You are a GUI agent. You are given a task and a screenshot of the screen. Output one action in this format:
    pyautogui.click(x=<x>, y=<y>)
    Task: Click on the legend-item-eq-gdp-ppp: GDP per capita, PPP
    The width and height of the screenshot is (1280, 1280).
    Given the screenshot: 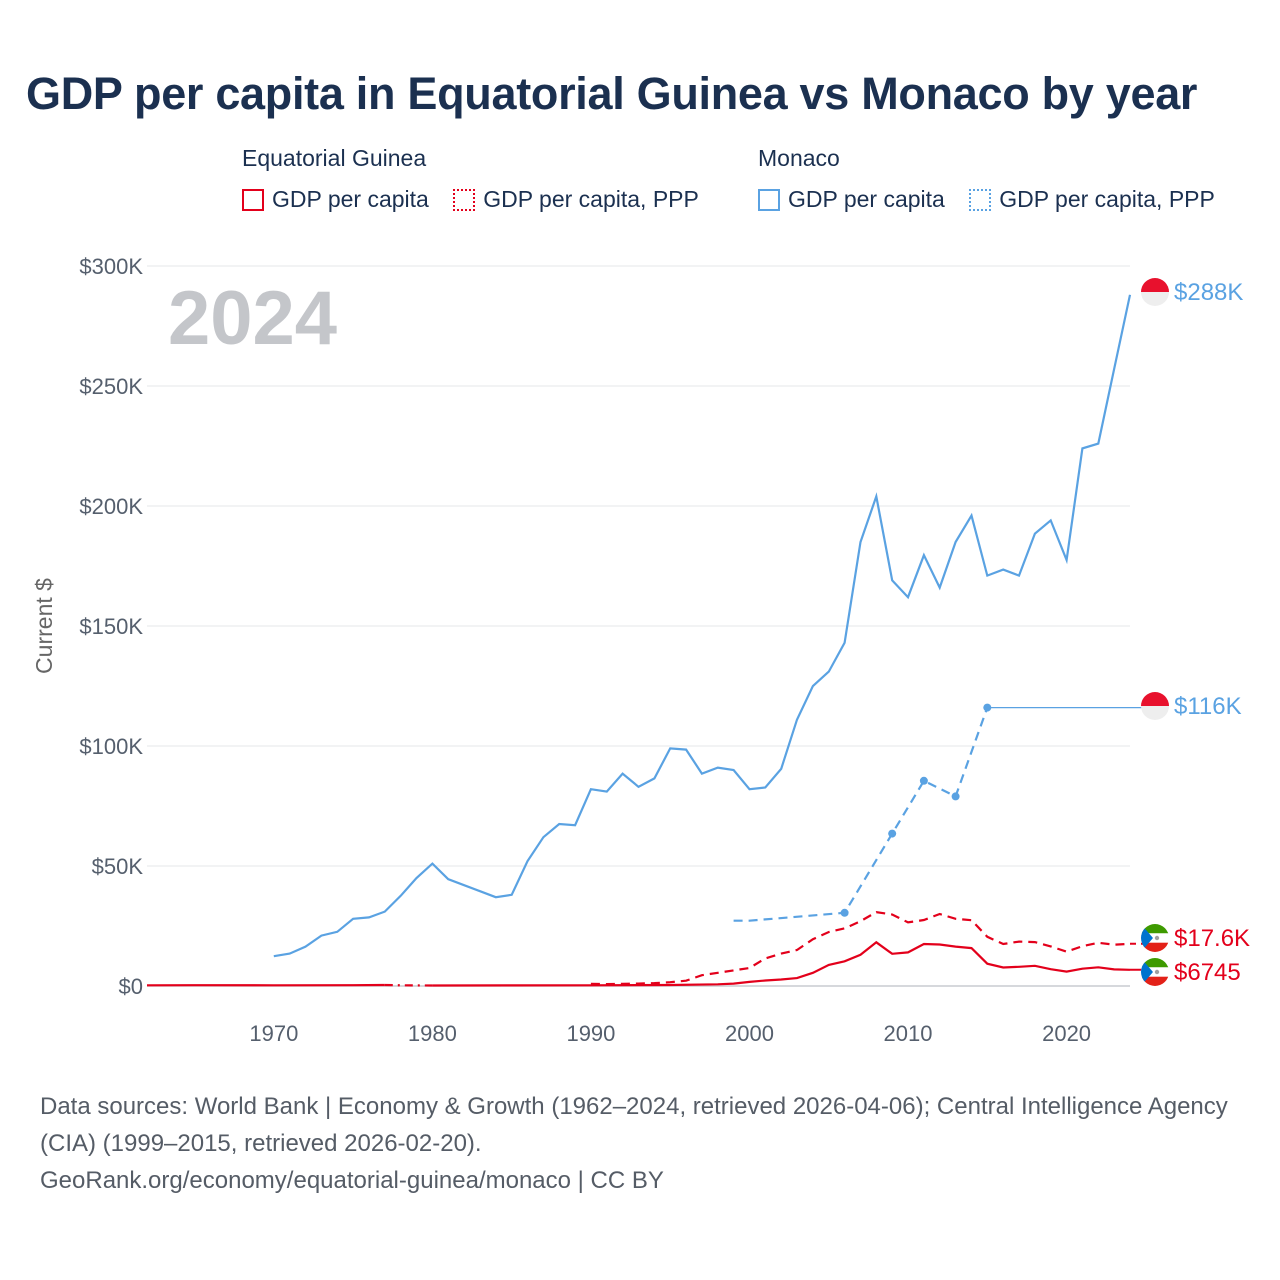 What is the action you would take?
    pyautogui.click(x=576, y=199)
    